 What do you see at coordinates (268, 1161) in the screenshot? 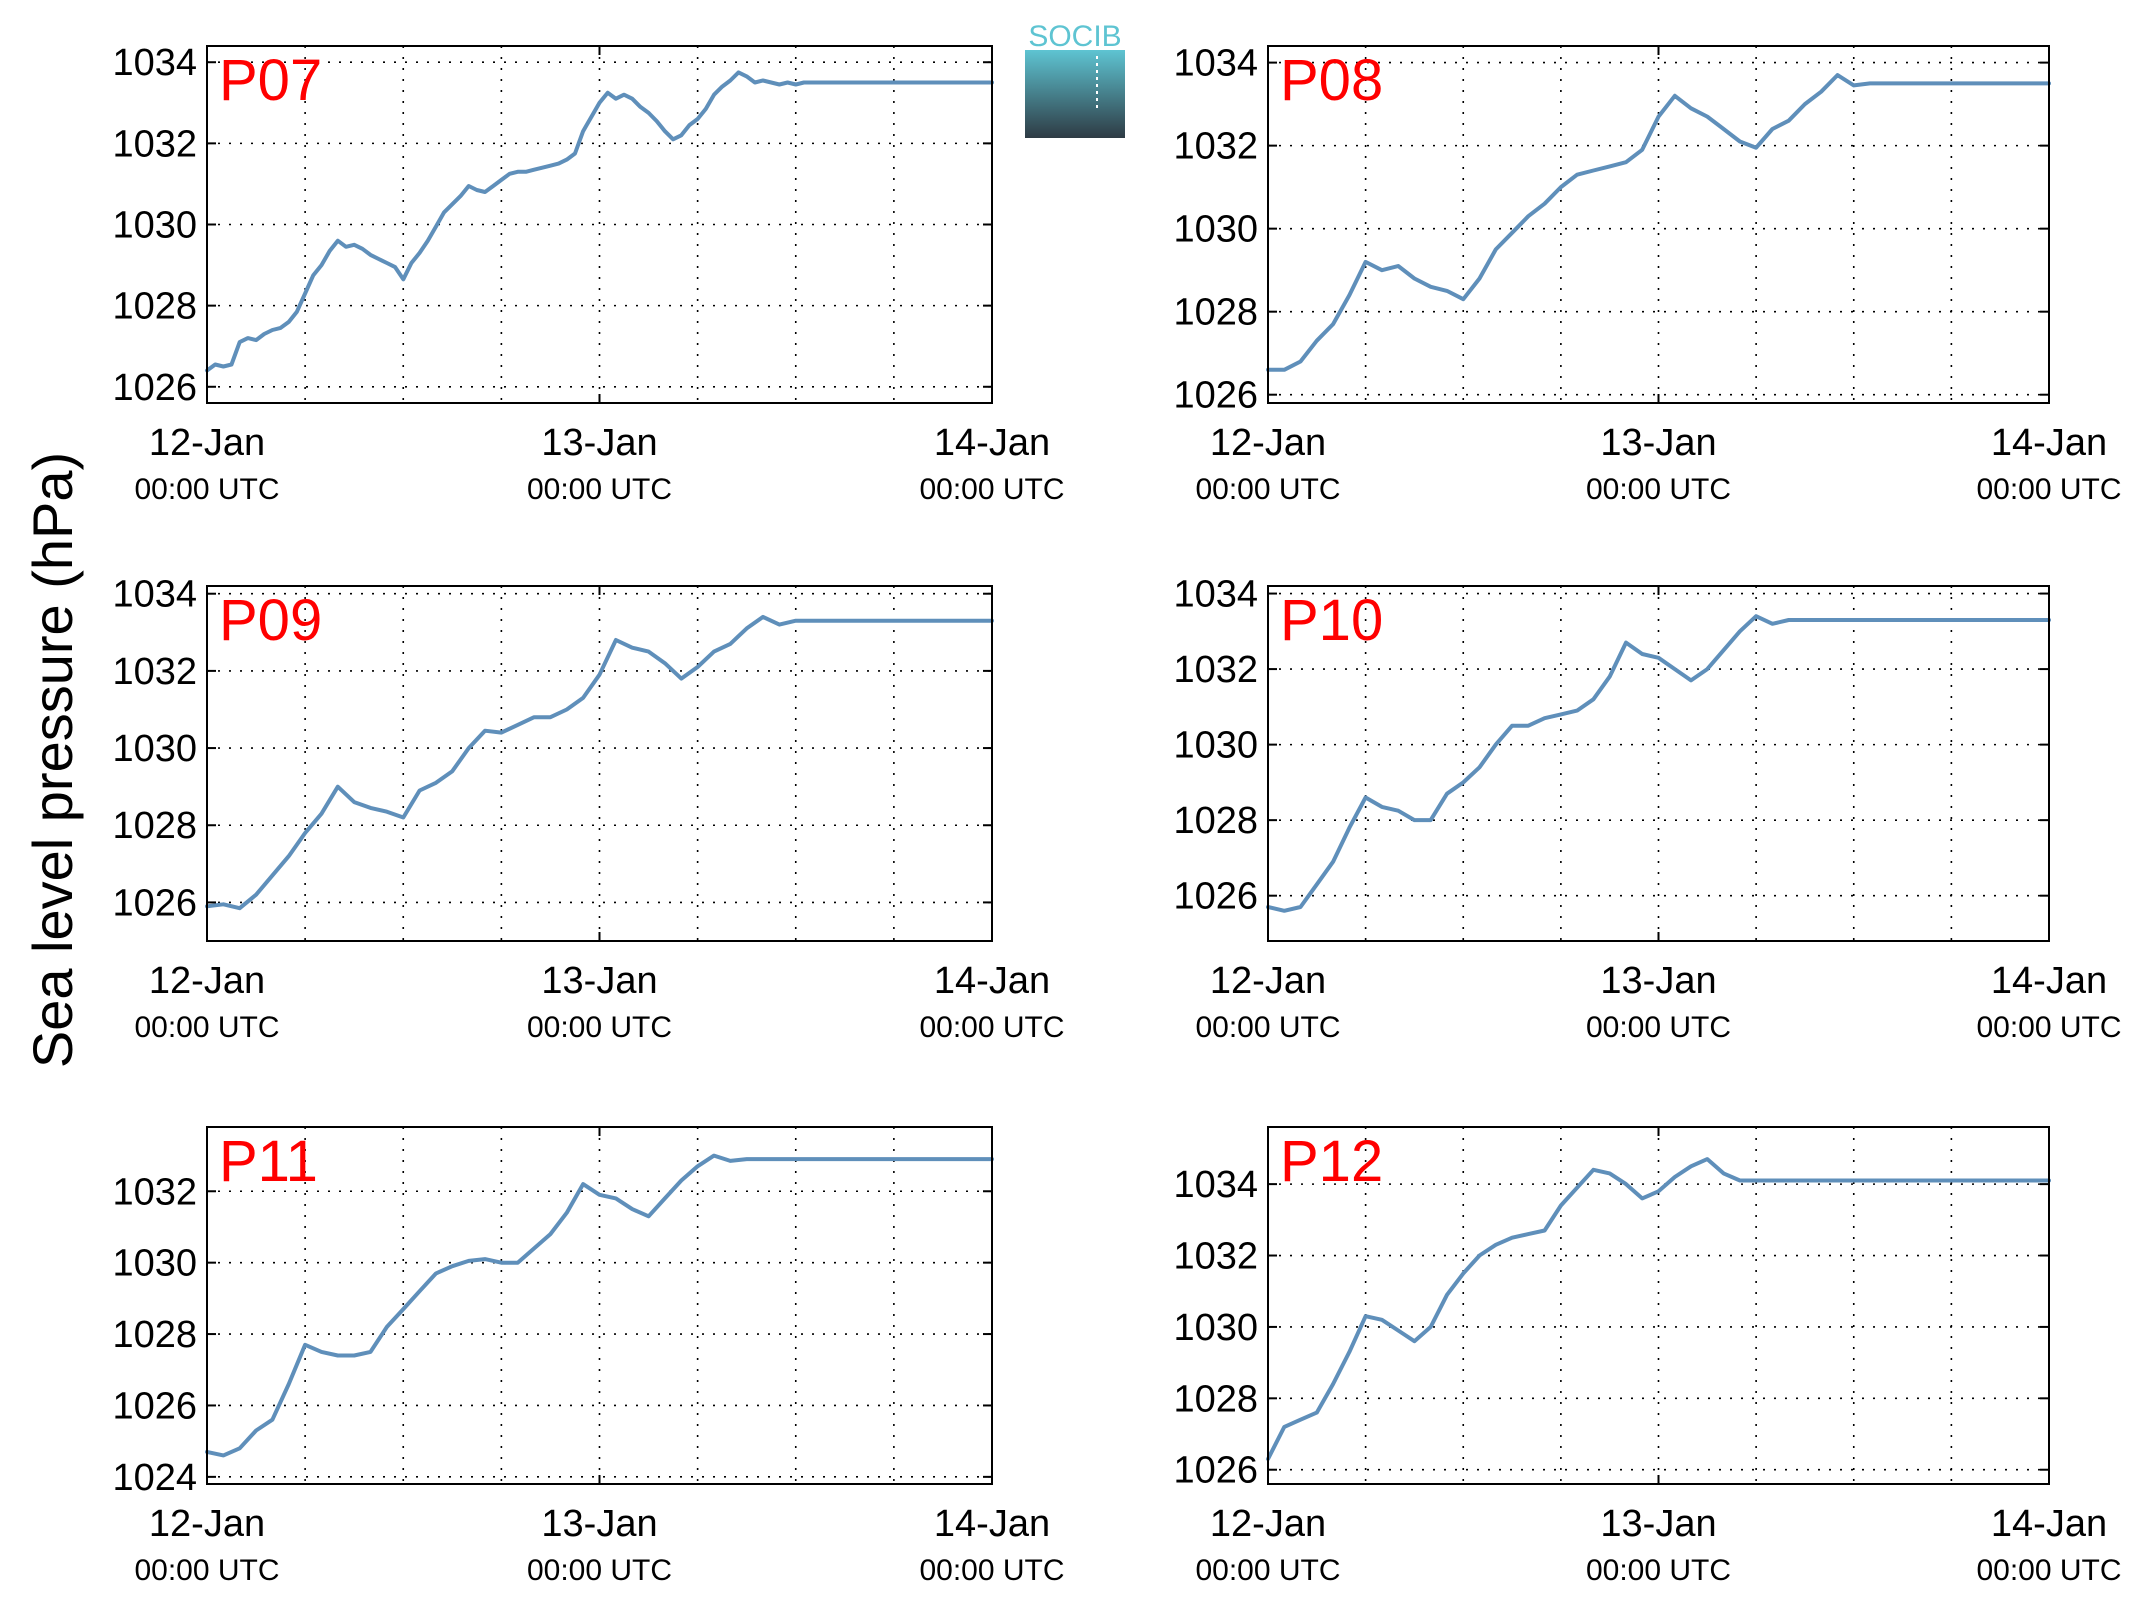
I see `panel-label-p11: P11` at bounding box center [268, 1161].